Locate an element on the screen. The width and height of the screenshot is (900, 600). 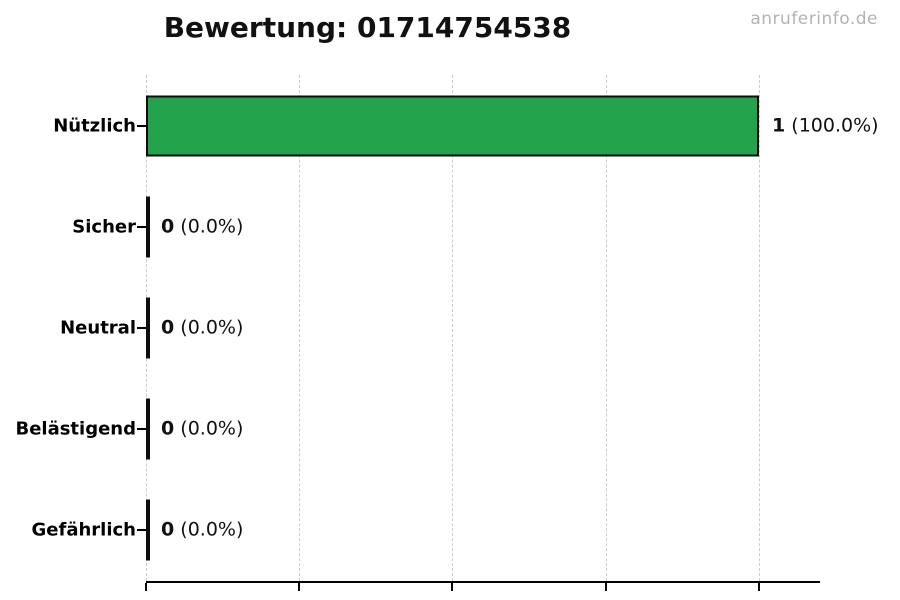
value-label: 1 (100.0%) is located at coordinates (825, 125).